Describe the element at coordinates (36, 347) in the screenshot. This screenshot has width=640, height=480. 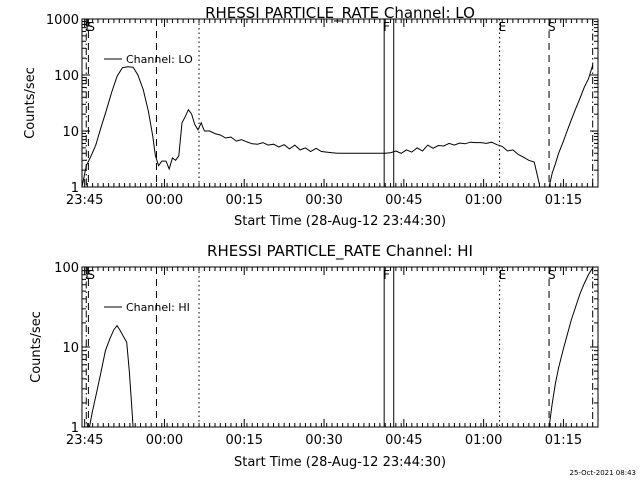
I see `panel-2-y-axis-label: Counts/sec` at that location.